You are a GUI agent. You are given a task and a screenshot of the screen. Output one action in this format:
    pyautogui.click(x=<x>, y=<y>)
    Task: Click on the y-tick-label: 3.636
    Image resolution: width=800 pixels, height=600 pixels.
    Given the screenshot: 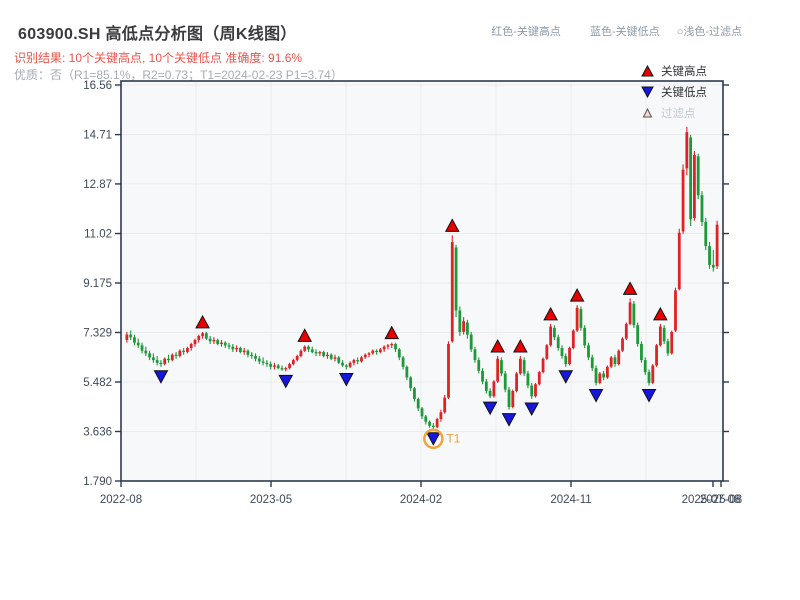 What is the action you would take?
    pyautogui.click(x=97, y=433)
    